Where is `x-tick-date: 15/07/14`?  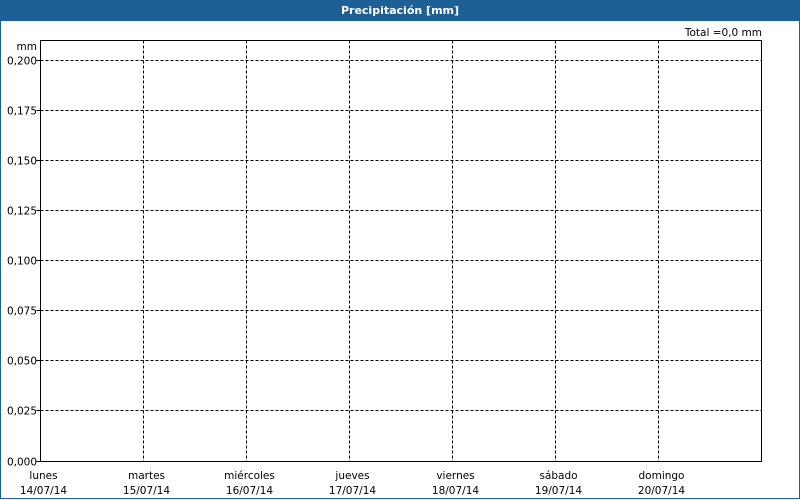
x-tick-date: 15/07/14 is located at coordinates (146, 491).